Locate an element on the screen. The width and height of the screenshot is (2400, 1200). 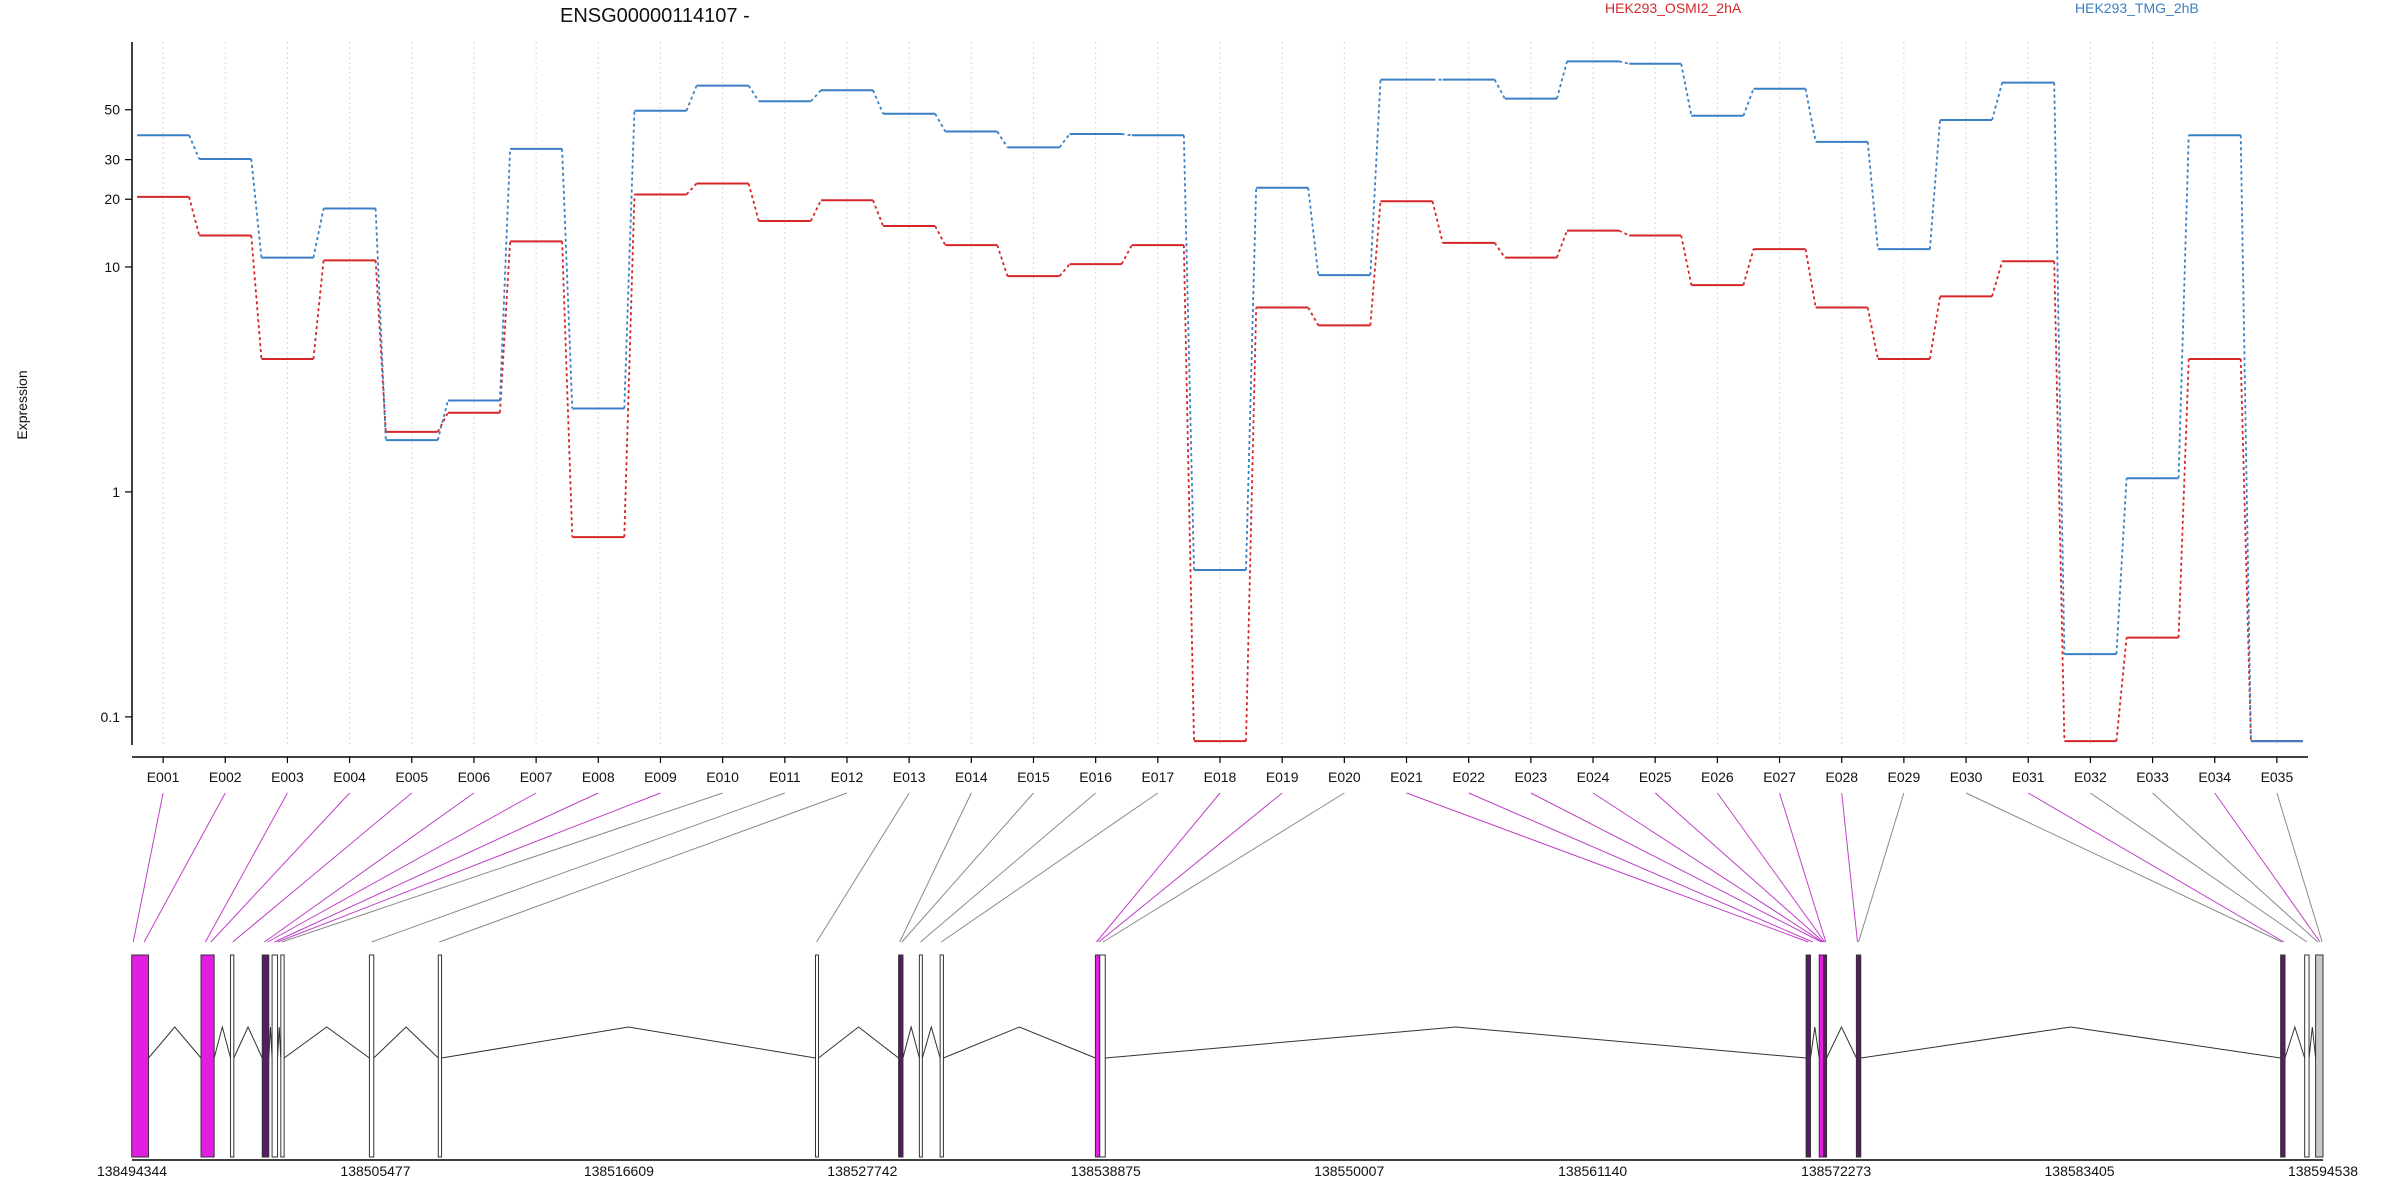
connector-E034 is located at coordinates (2267, 867).